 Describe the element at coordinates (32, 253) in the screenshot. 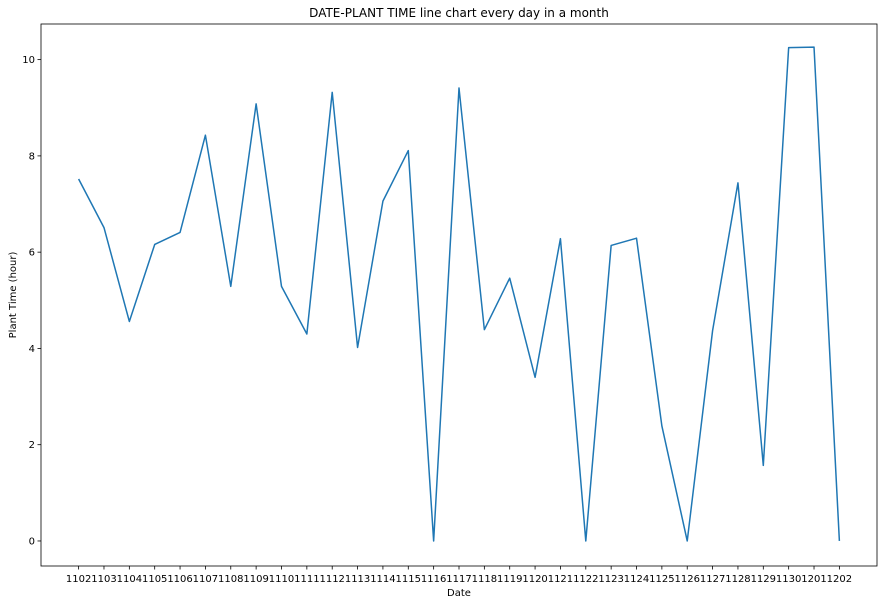

I see `y-tick-label: 6` at that location.